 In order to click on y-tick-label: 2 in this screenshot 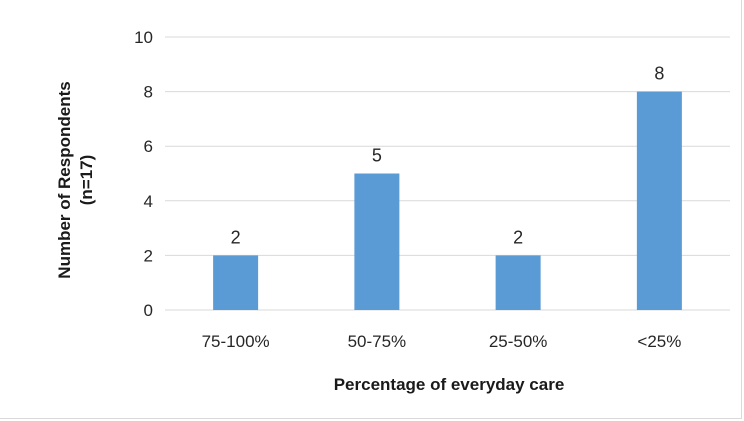, I will do `click(148, 255)`.